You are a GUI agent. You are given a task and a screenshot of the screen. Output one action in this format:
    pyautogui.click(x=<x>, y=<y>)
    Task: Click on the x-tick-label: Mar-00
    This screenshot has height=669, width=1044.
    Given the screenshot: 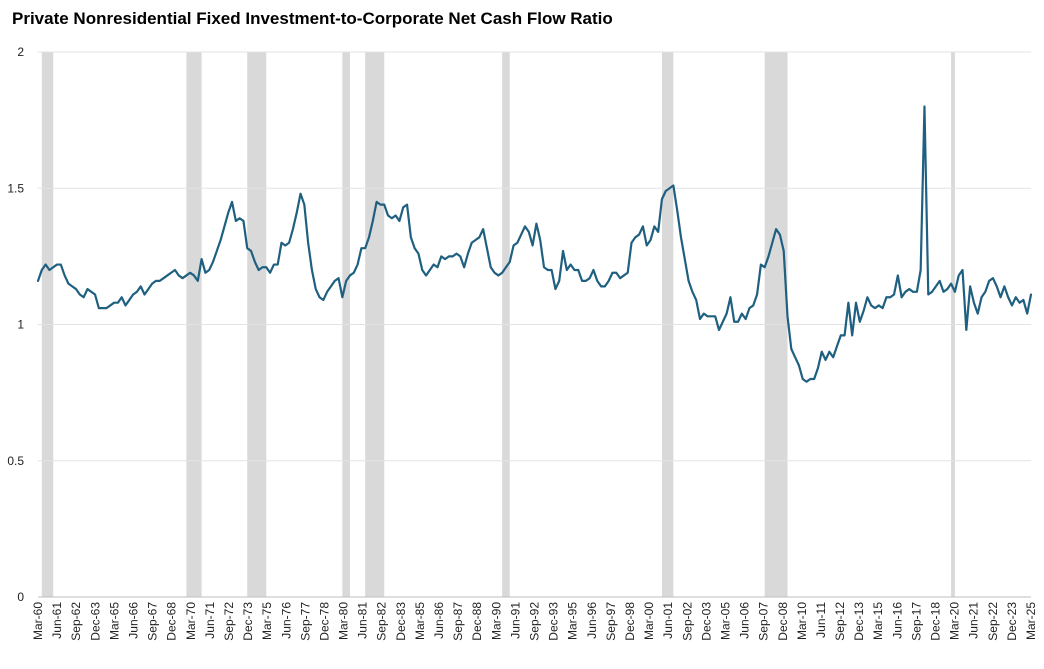 What is the action you would take?
    pyautogui.click(x=649, y=621)
    